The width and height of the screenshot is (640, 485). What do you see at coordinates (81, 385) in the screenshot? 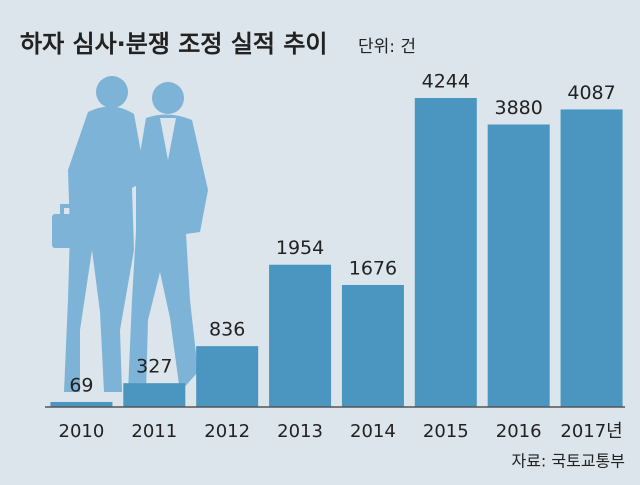
I see `value-label: 69` at bounding box center [81, 385].